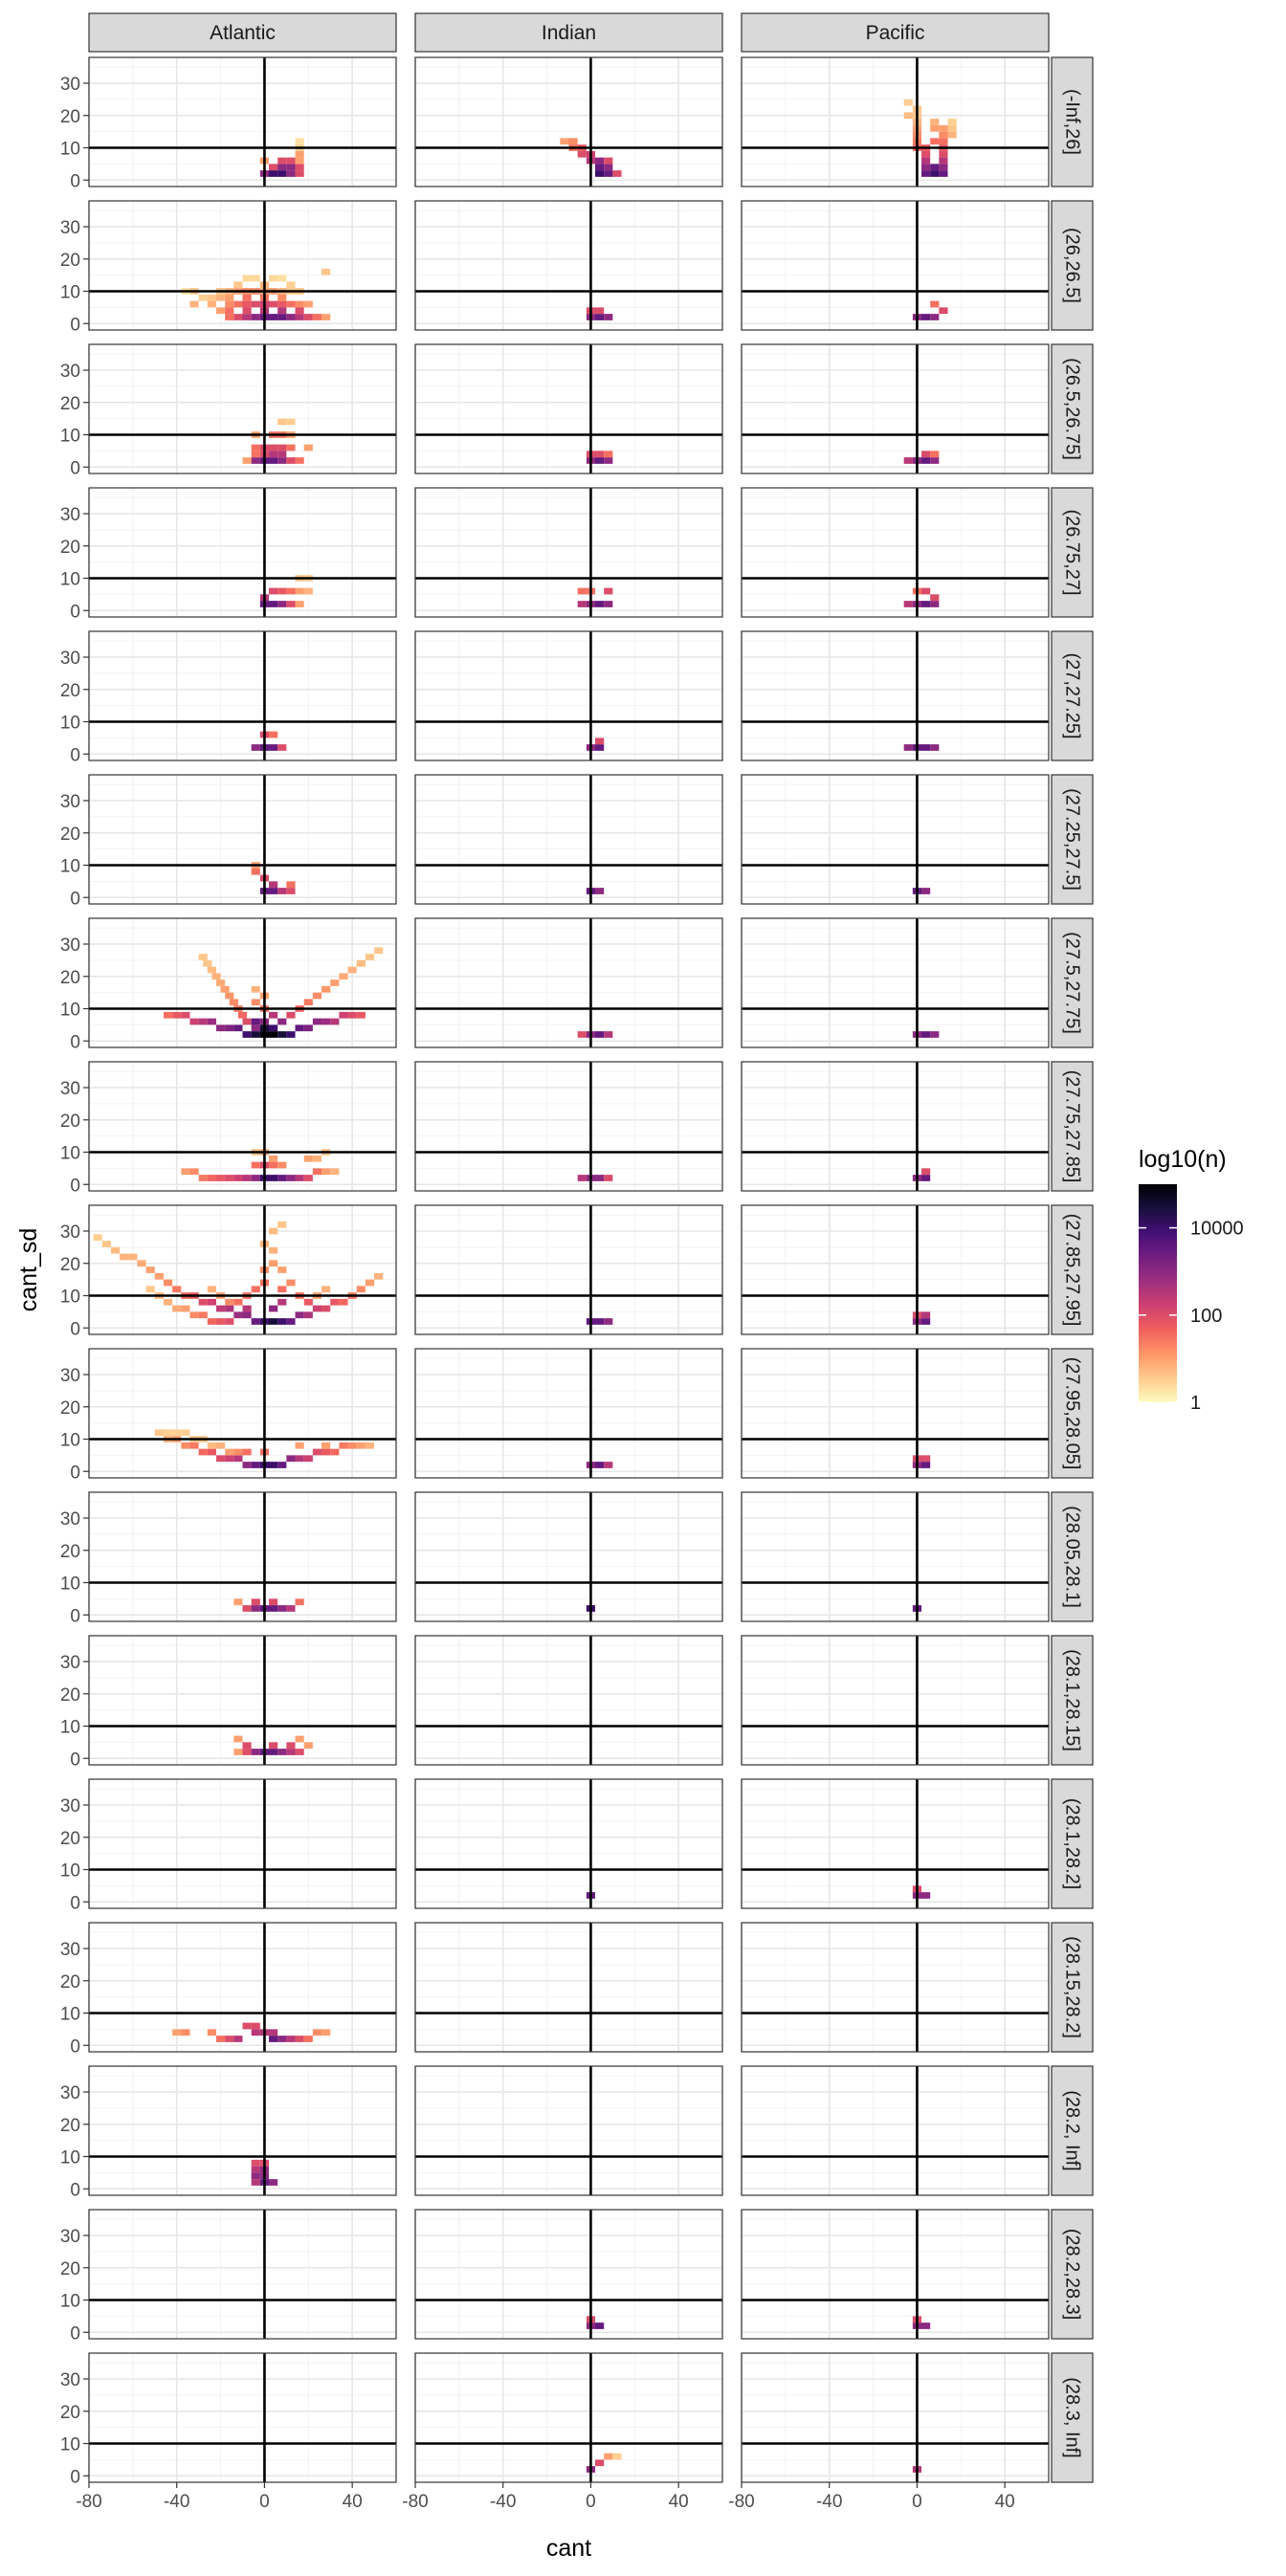  Describe the element at coordinates (1072, 1270) in the screenshot. I see `row-strip-label: (27.85,27.95]` at that location.